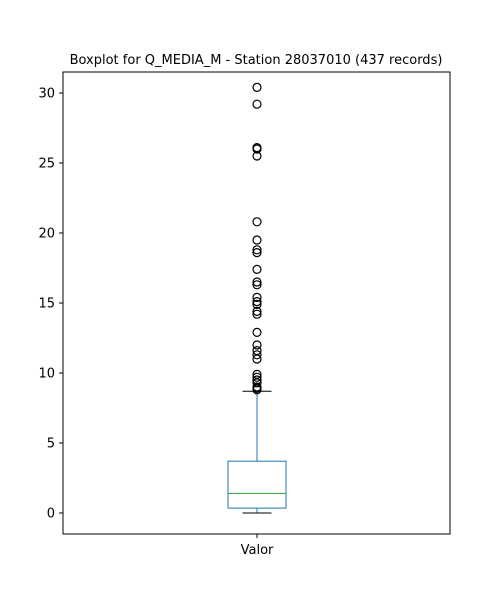  I want to click on y-tick-label-3: 15, so click(46, 304).